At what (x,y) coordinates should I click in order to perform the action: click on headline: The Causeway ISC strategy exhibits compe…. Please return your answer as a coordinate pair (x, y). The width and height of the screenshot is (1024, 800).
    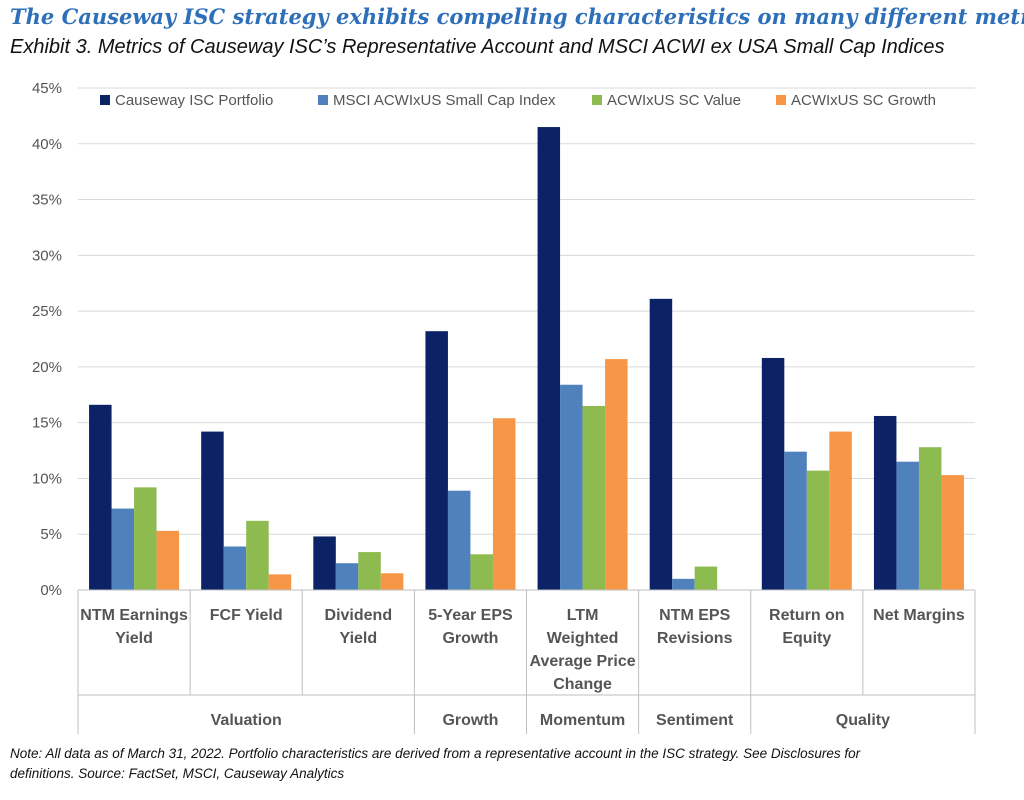
    Looking at the image, I should click on (517, 16).